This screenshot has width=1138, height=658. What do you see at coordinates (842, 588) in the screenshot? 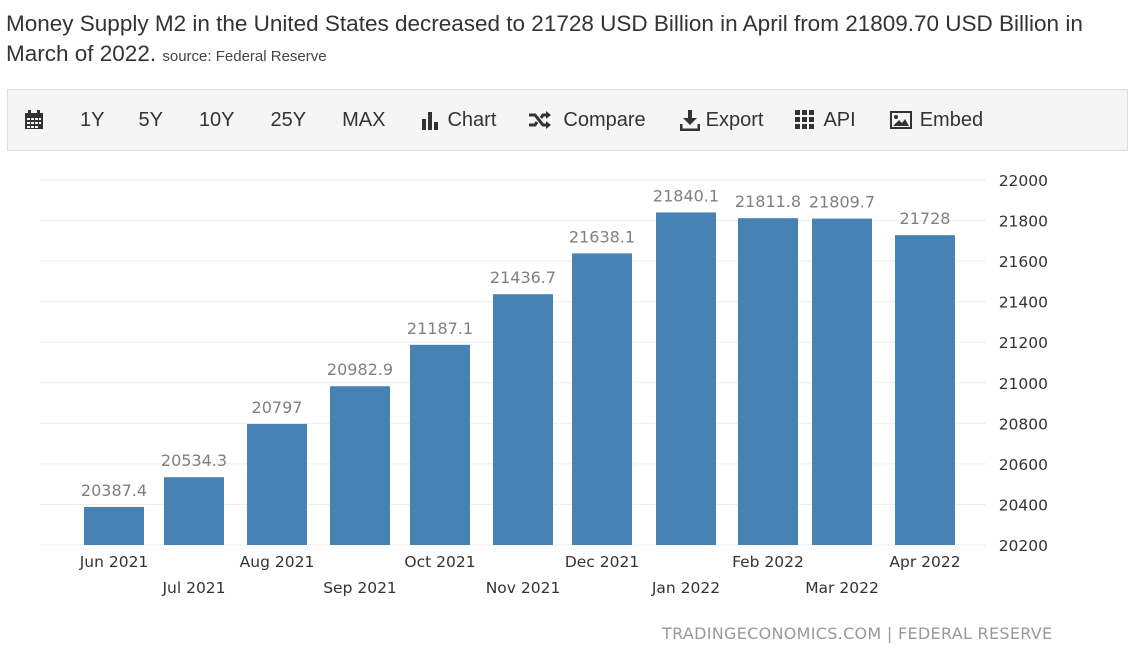
I see `x-tick-label: Mar 2022` at bounding box center [842, 588].